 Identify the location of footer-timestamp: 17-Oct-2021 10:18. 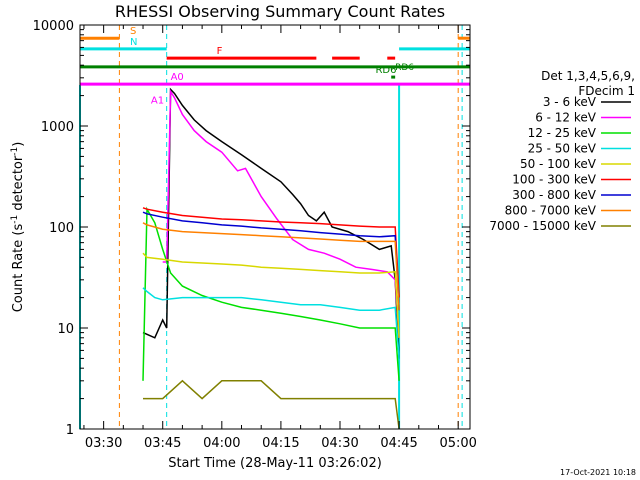
(598, 472).